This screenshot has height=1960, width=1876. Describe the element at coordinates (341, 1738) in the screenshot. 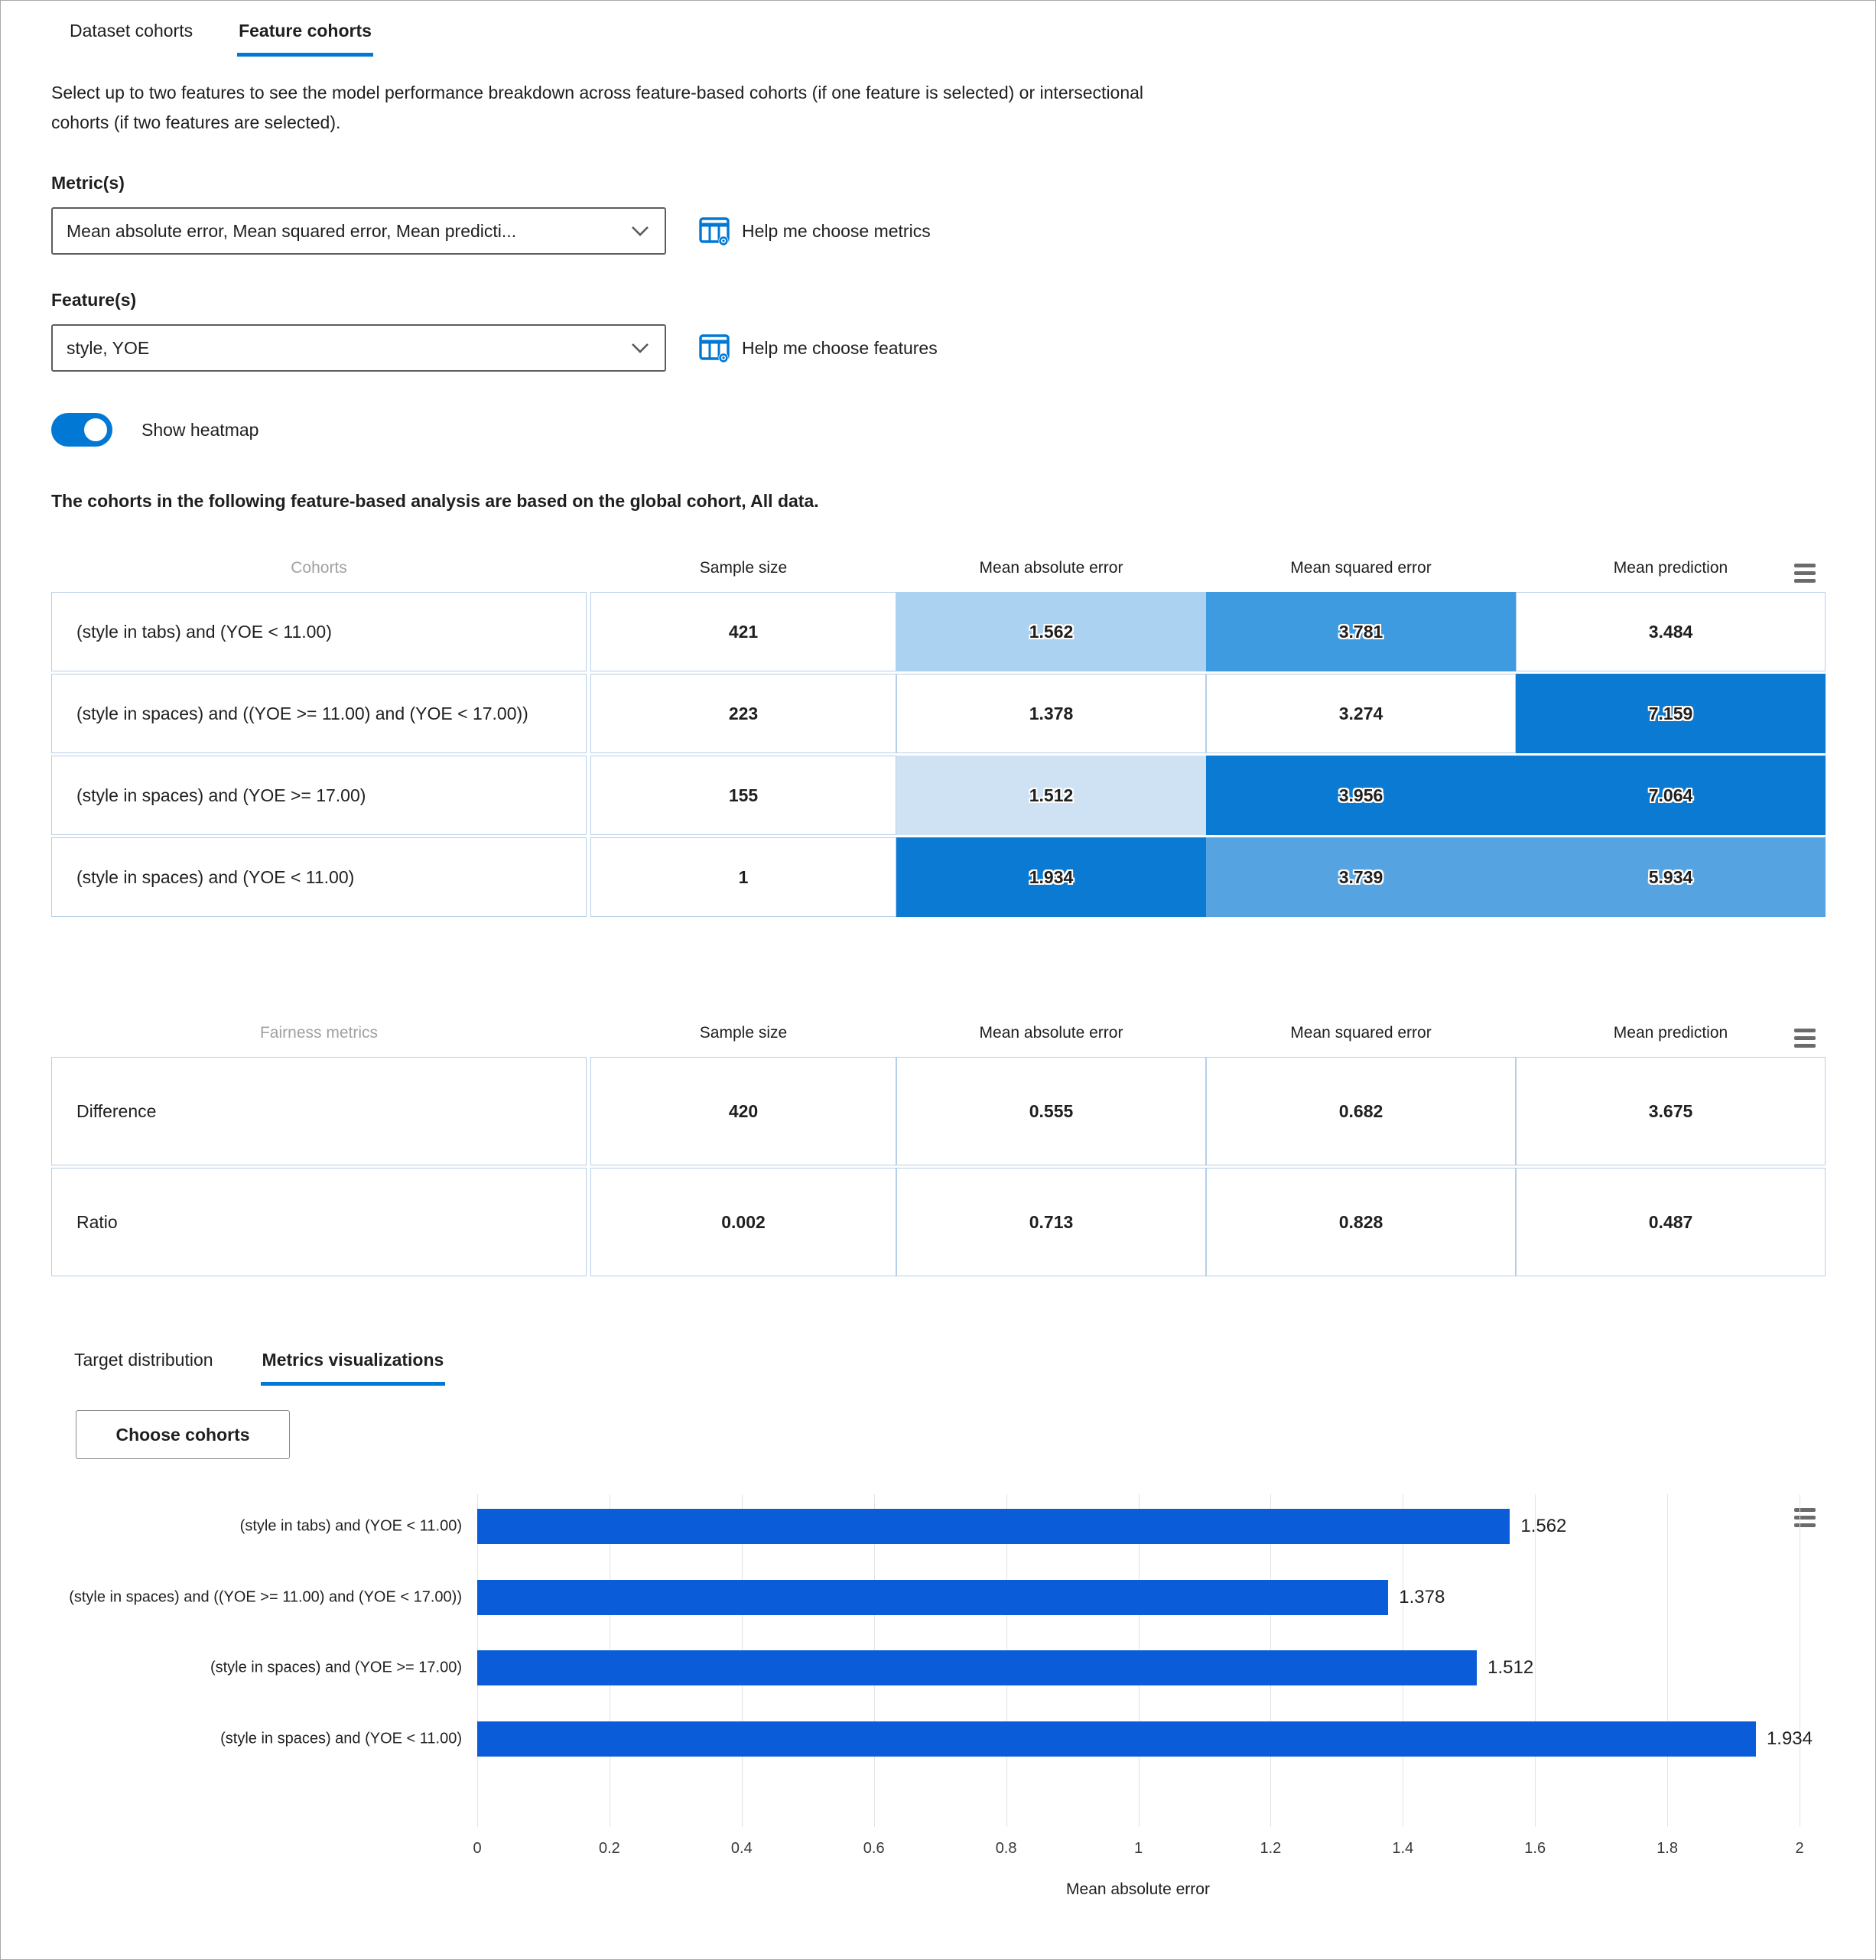

I see `category-label: (style in spaces) and (YOE < 11.00)` at that location.